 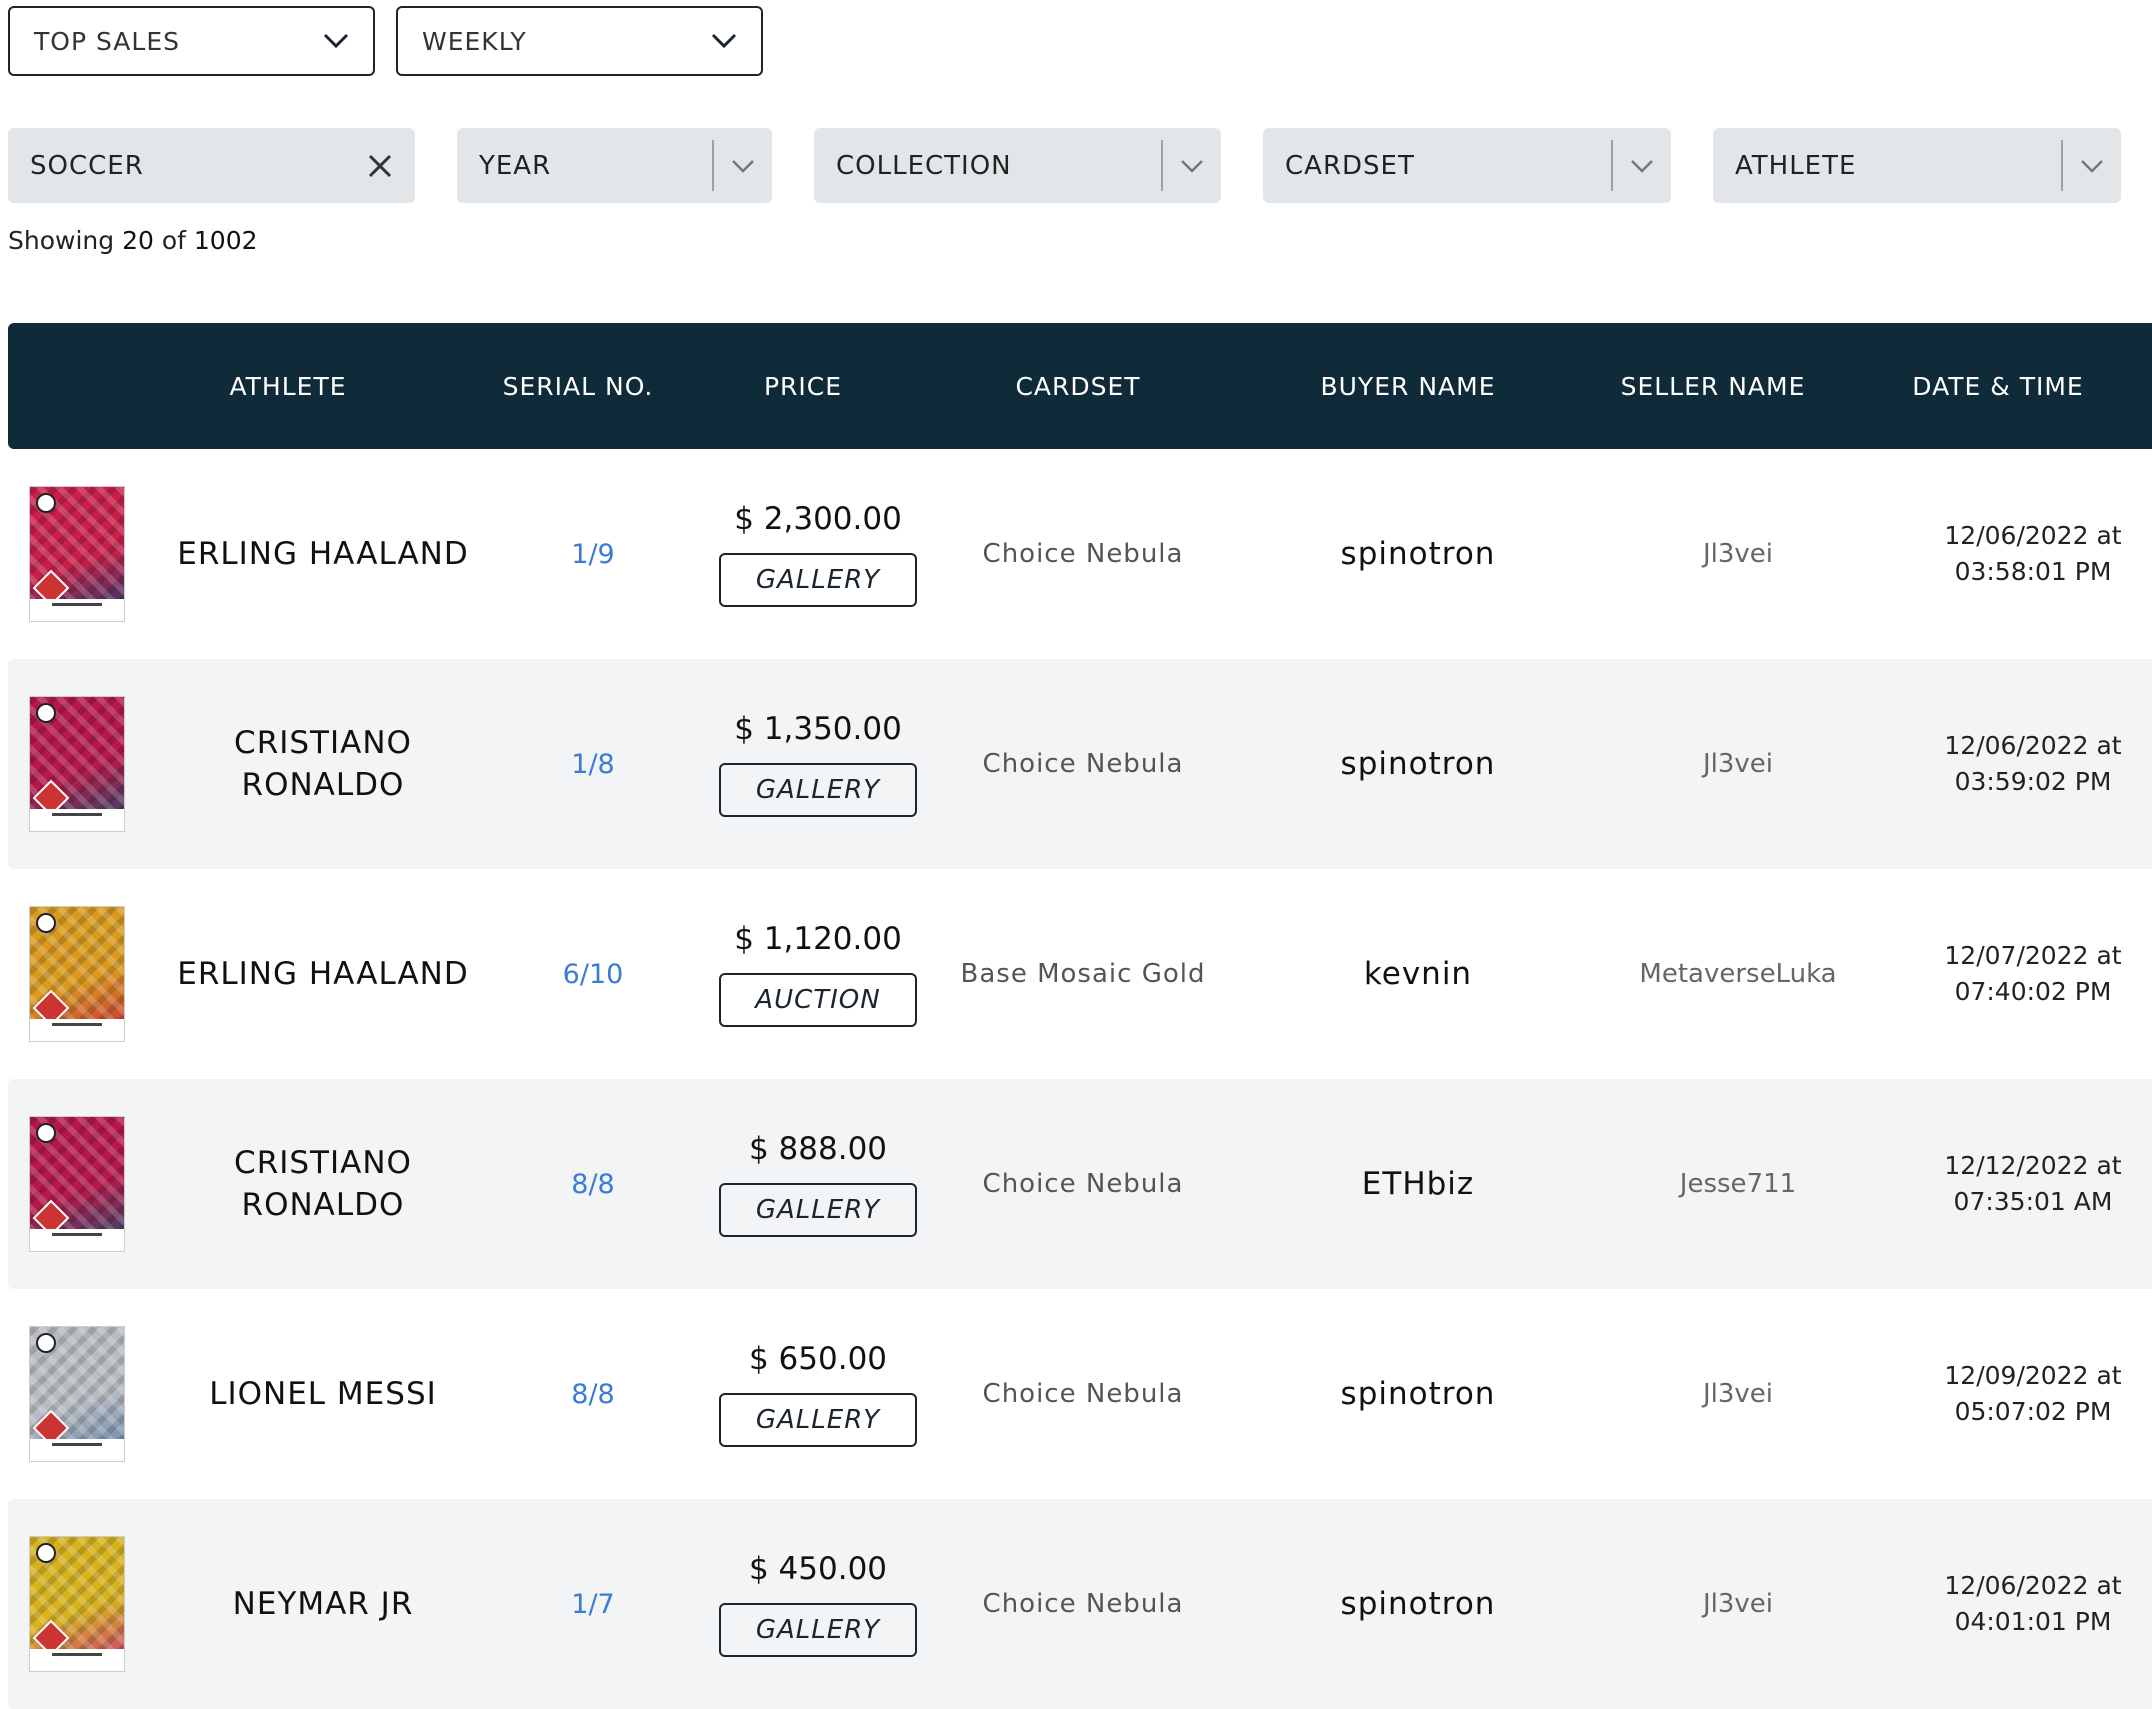 I want to click on date-time: 12/06/2022 at 04:01:01 PM, so click(x=2020, y=1604).